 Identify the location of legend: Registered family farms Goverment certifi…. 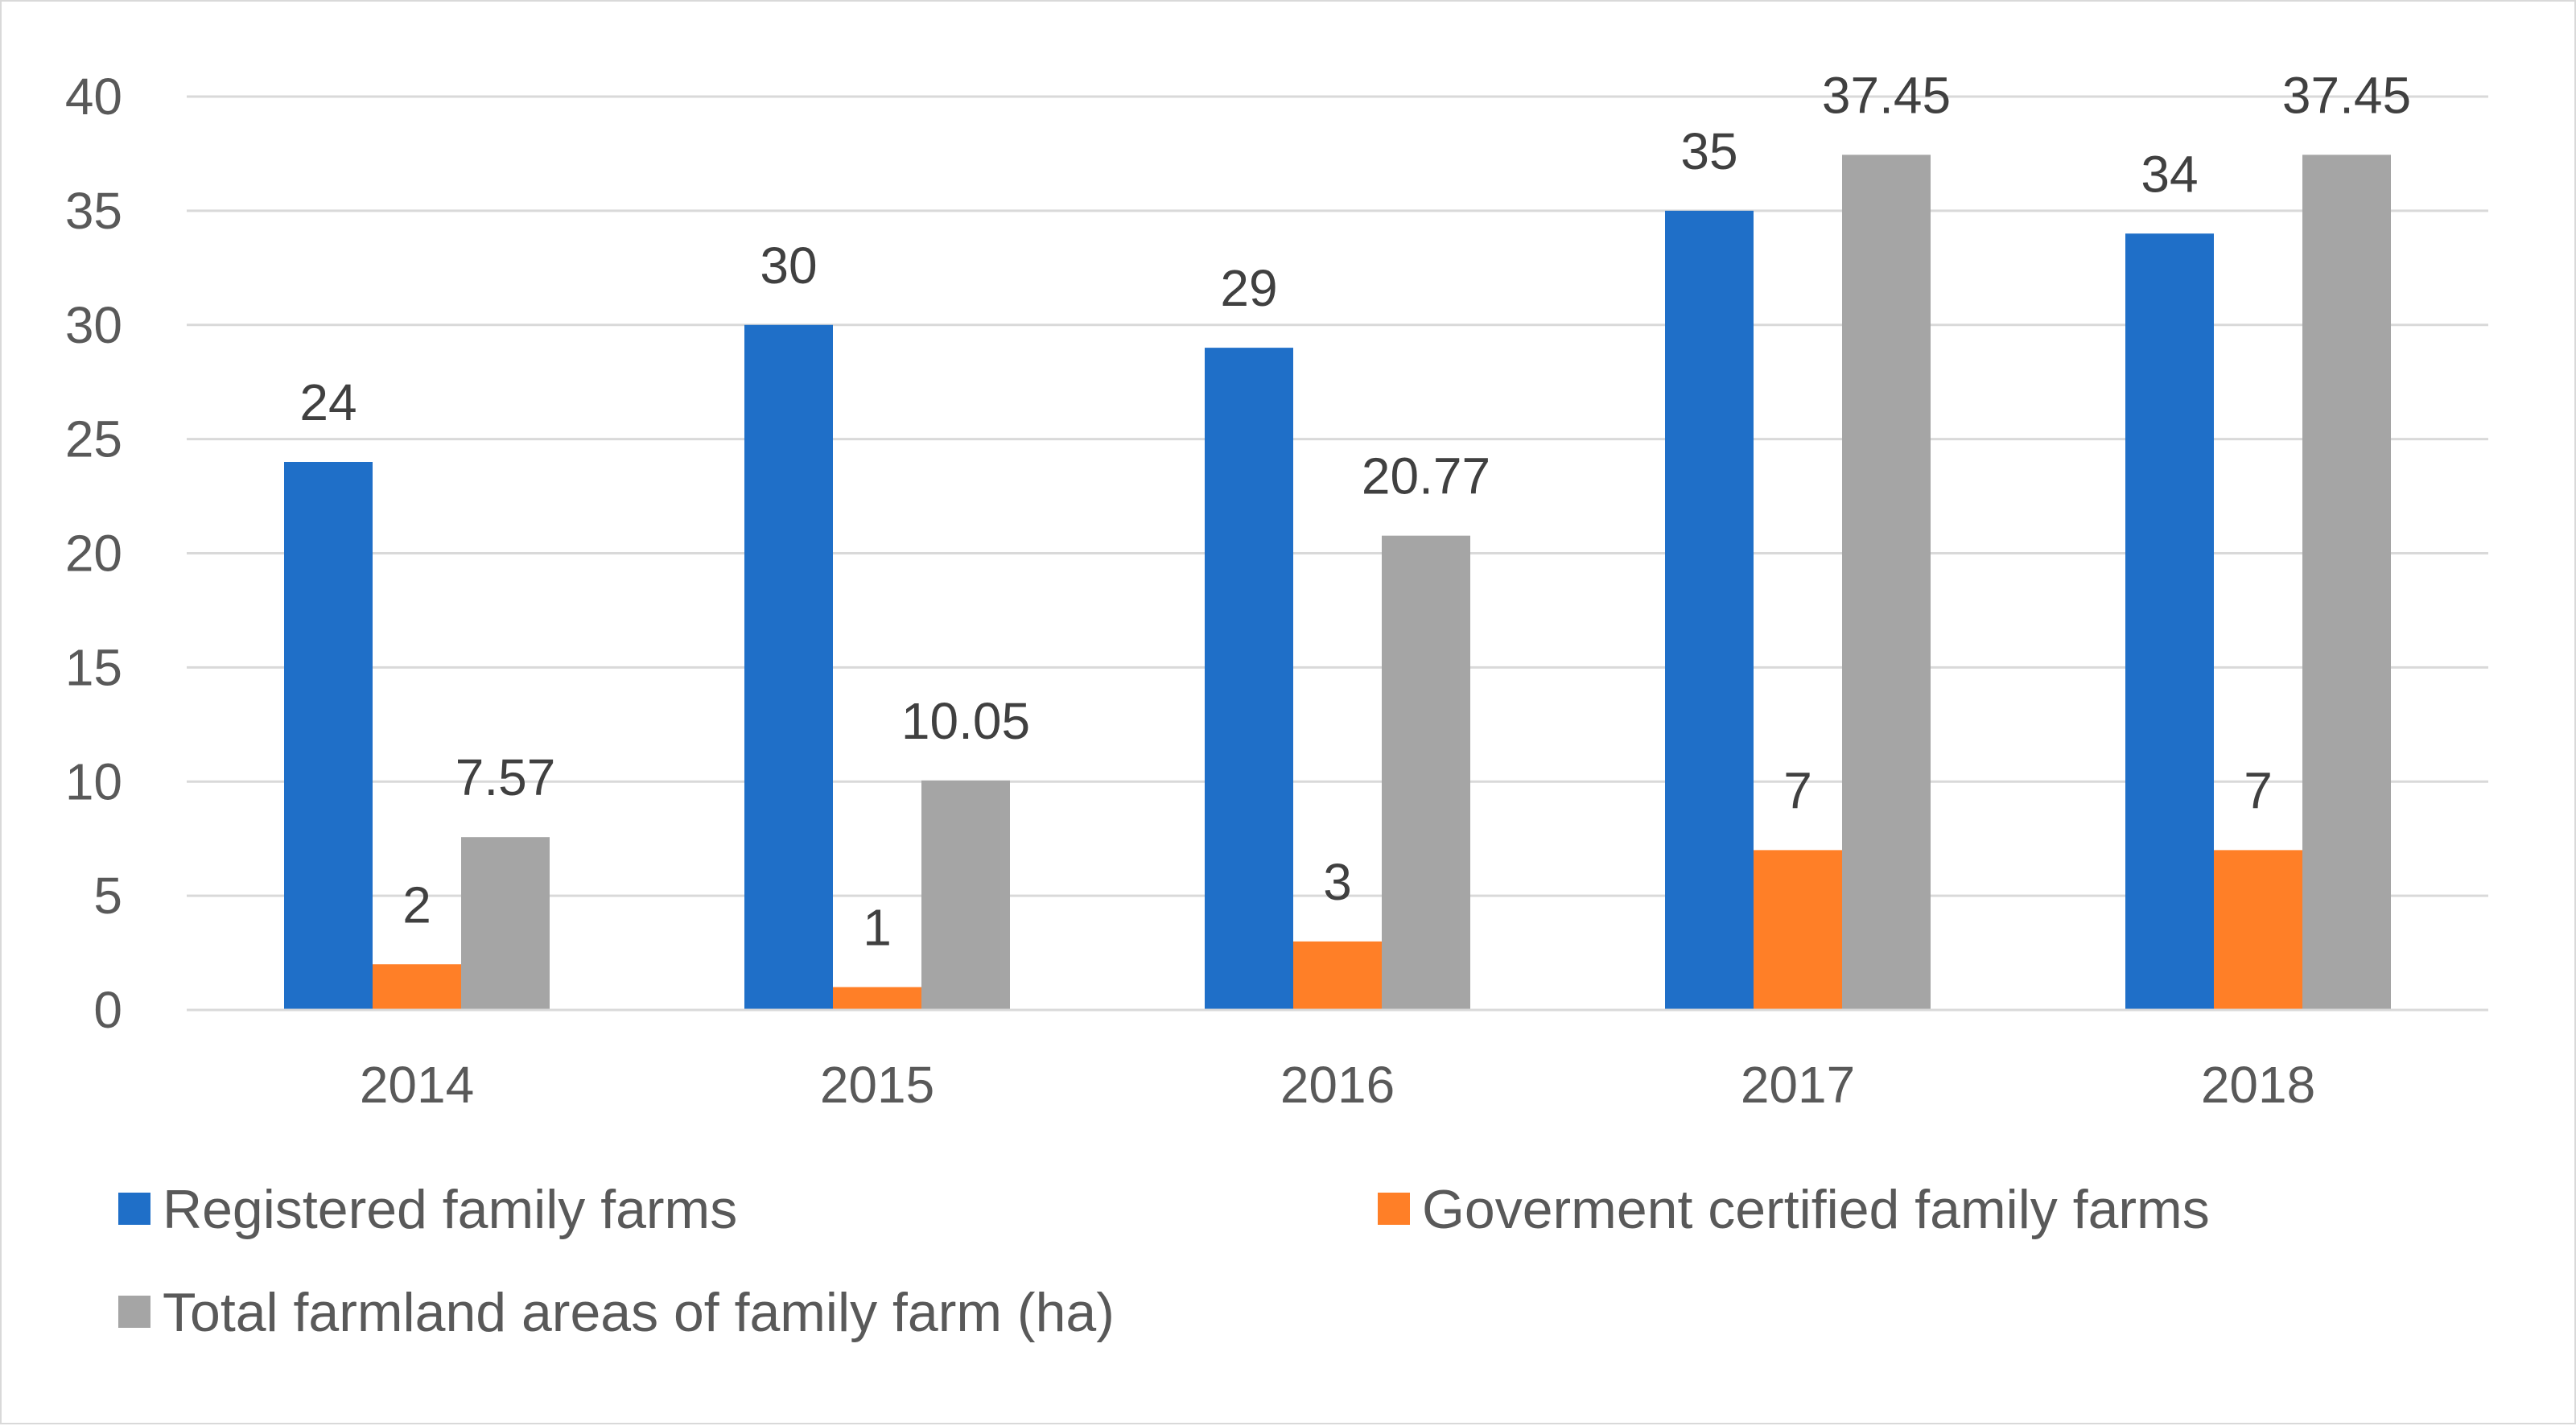
(1164, 1261).